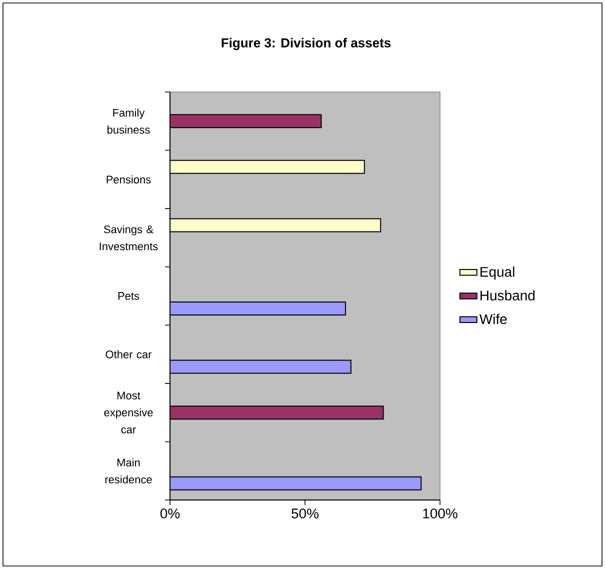  Describe the element at coordinates (129, 296) in the screenshot. I see `y-tick-label: Pets` at that location.